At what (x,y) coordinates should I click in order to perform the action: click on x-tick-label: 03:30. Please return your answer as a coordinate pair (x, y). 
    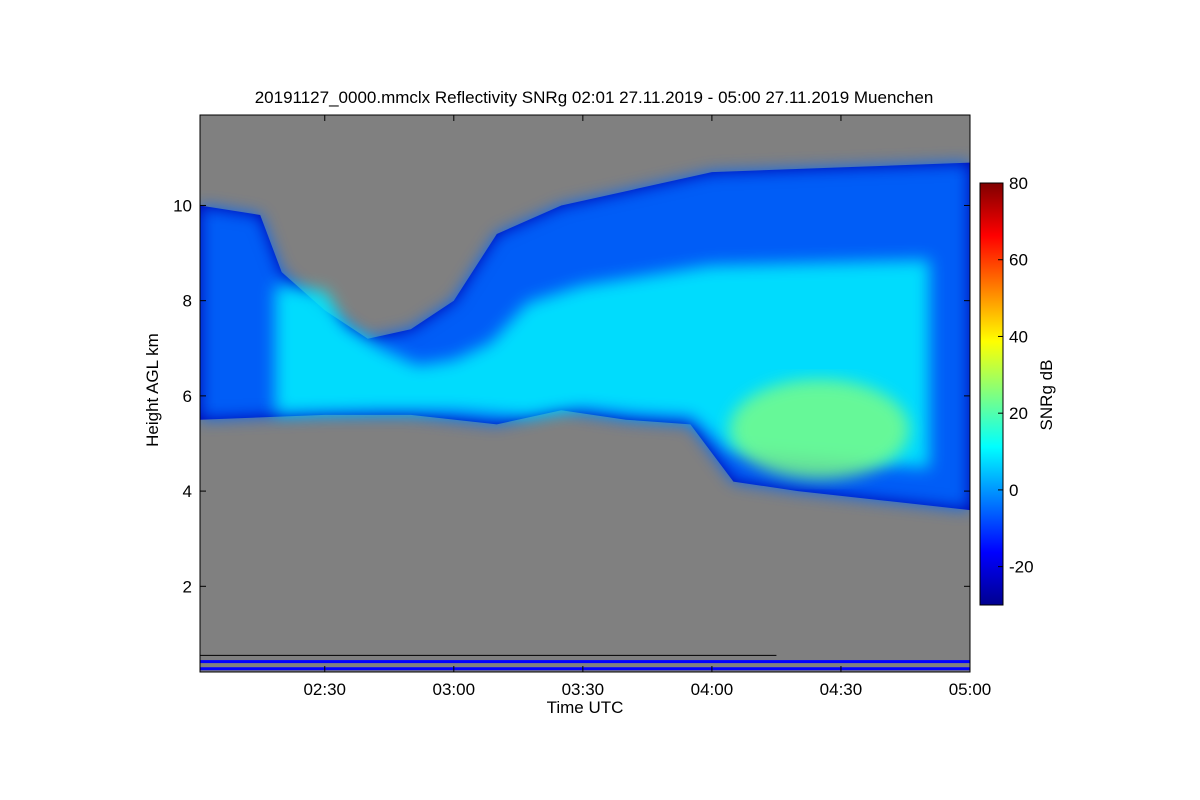
    Looking at the image, I should click on (583, 689).